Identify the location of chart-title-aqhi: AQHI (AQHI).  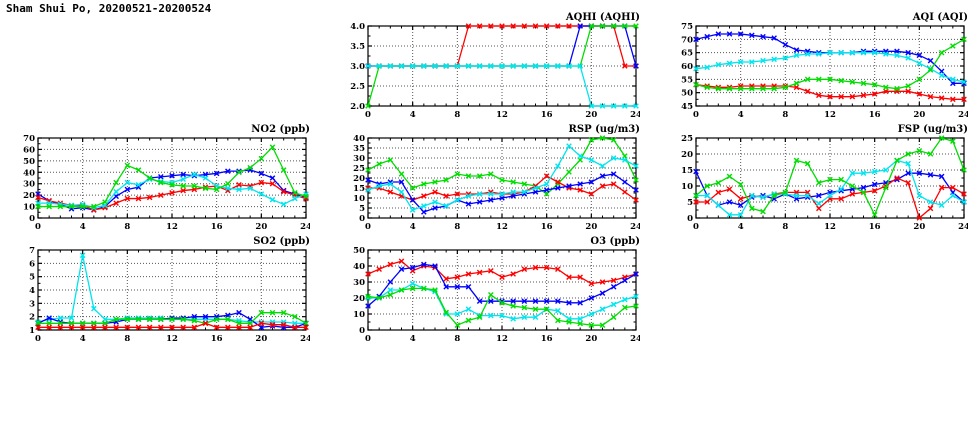
(602, 17).